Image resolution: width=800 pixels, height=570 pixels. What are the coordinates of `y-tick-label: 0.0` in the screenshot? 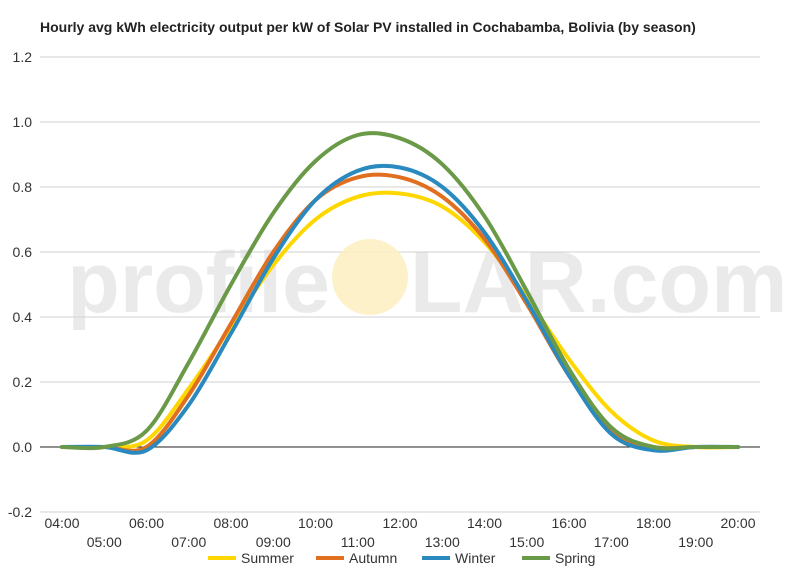 It's located at (23, 447).